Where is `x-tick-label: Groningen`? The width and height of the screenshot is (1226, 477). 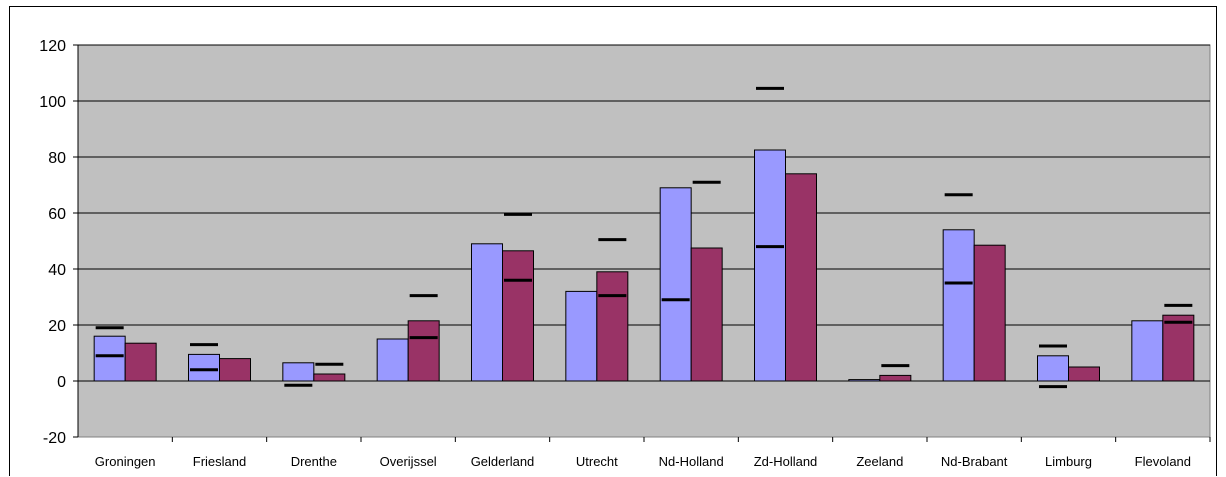 x-tick-label: Groningen is located at coordinates (125, 461).